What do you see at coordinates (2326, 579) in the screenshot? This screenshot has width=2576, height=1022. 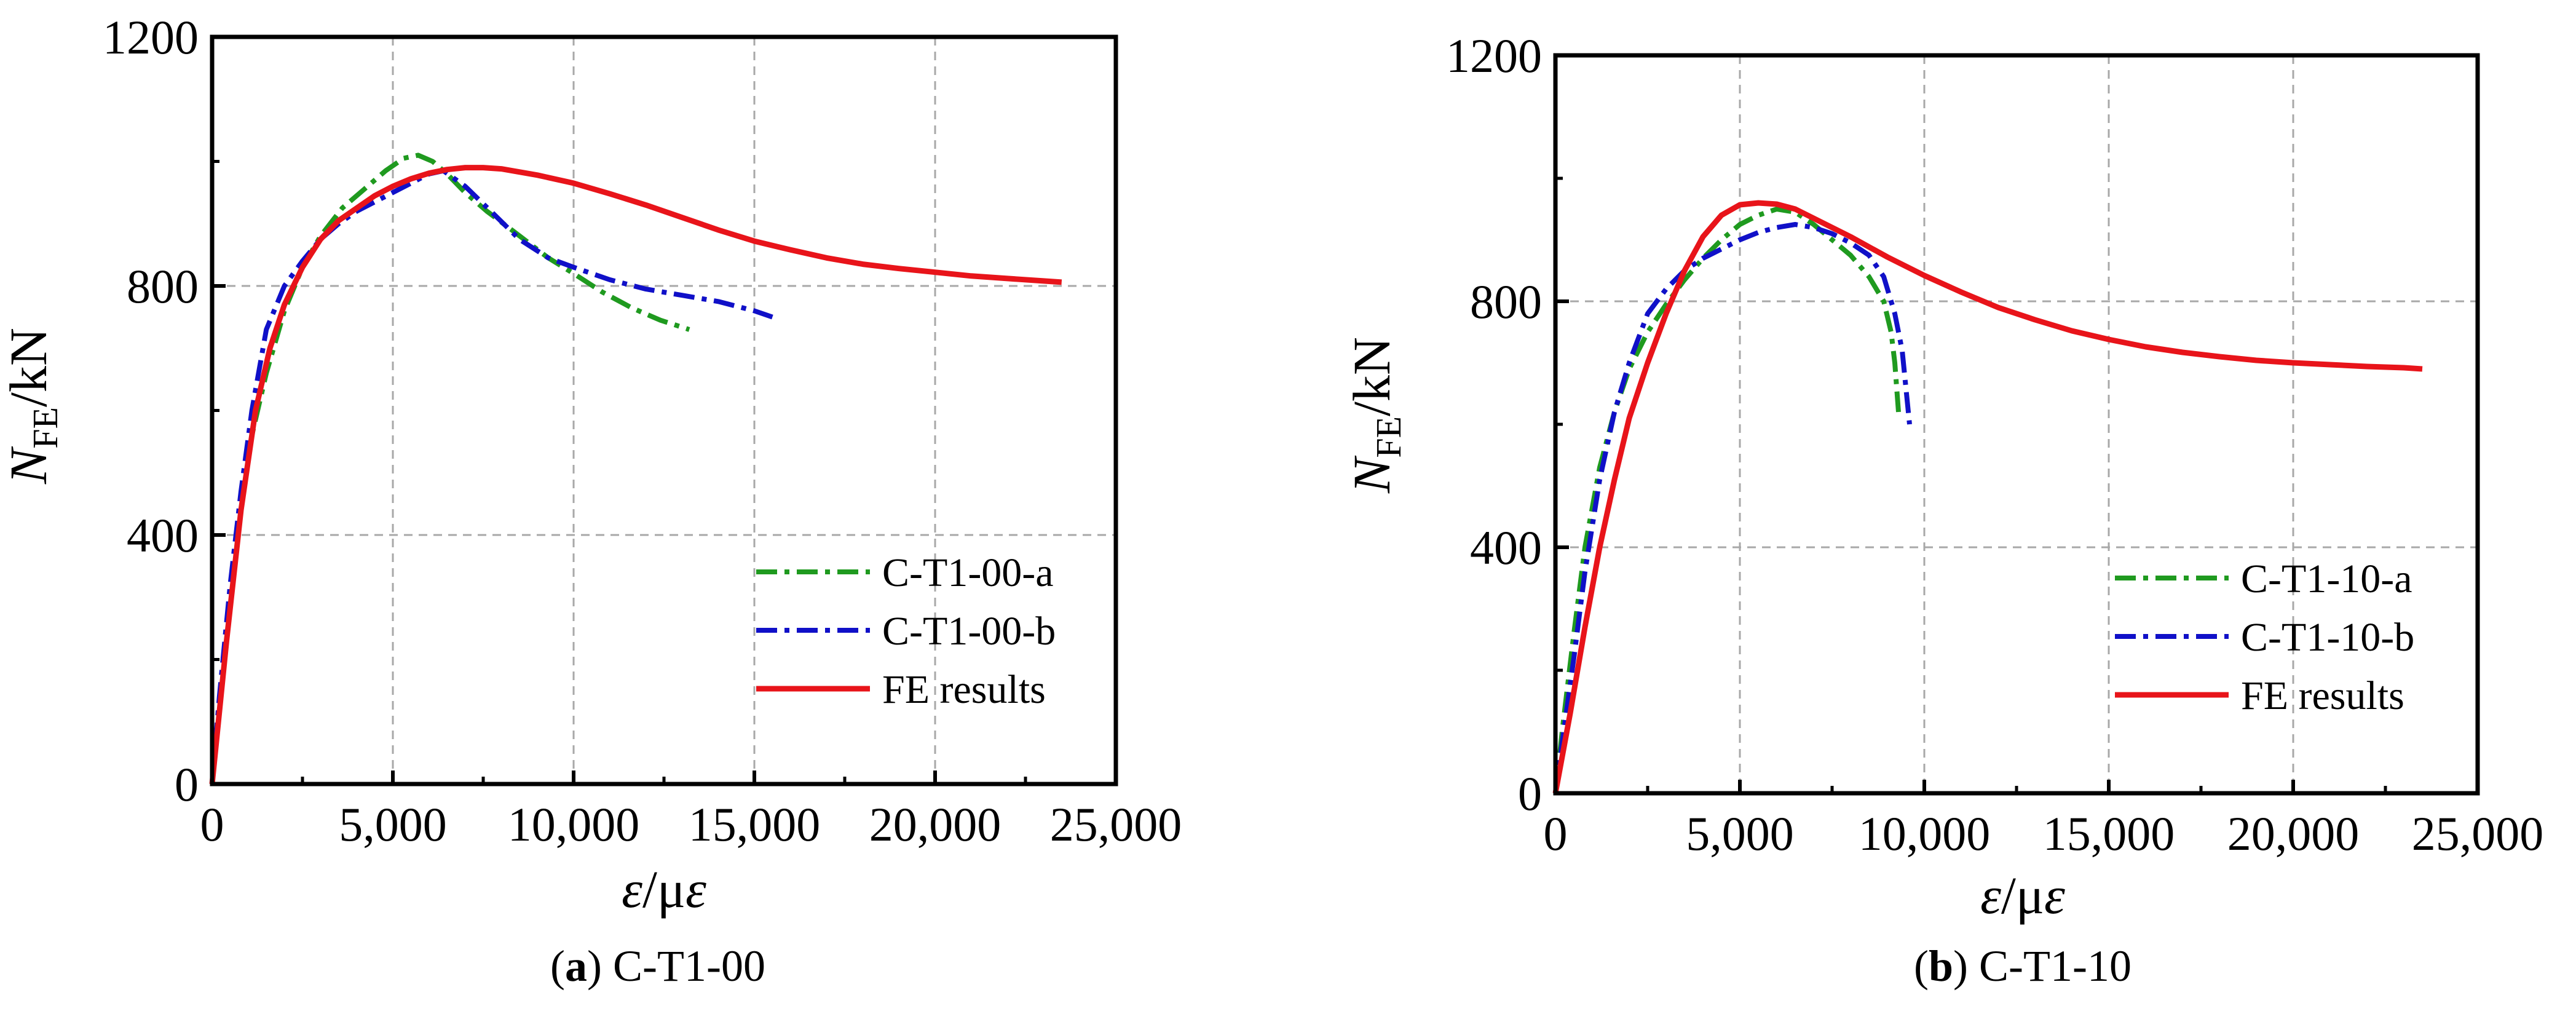 I see `legend-label: C-T1-10-a` at bounding box center [2326, 579].